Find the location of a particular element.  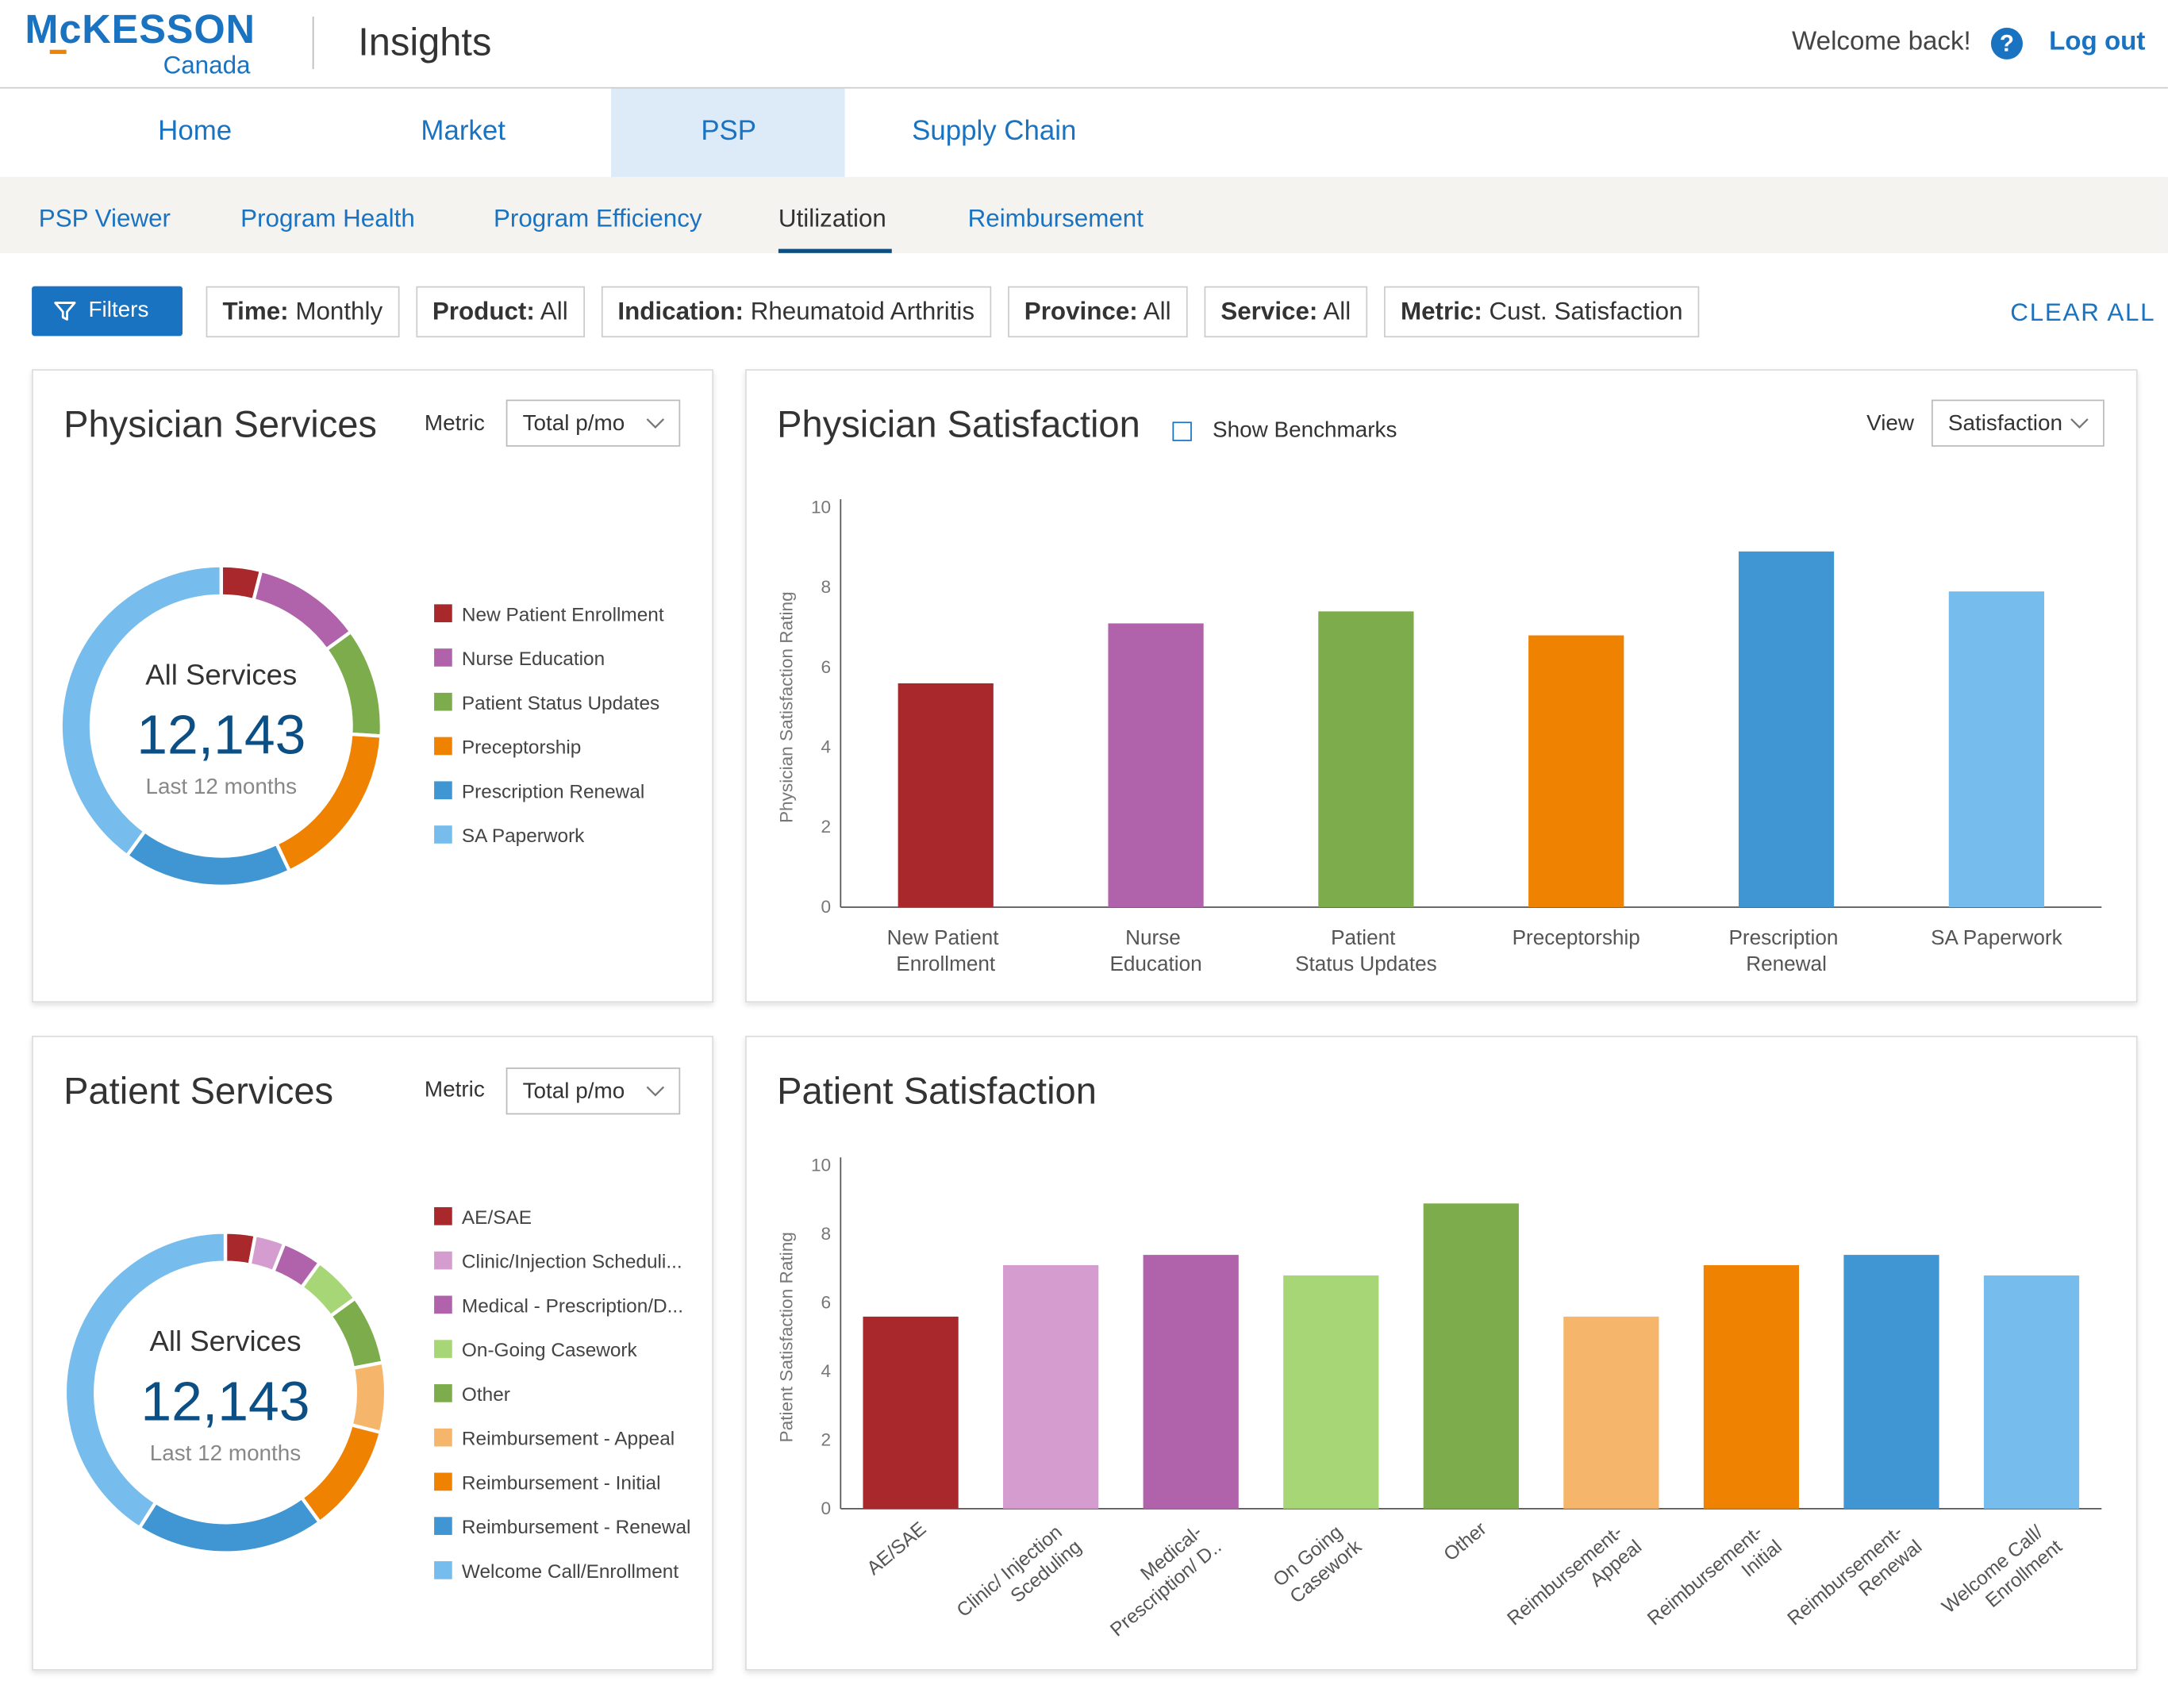

x-tick-label: Clinic/ Injection Sceduling is located at coordinates (1019, 1579).